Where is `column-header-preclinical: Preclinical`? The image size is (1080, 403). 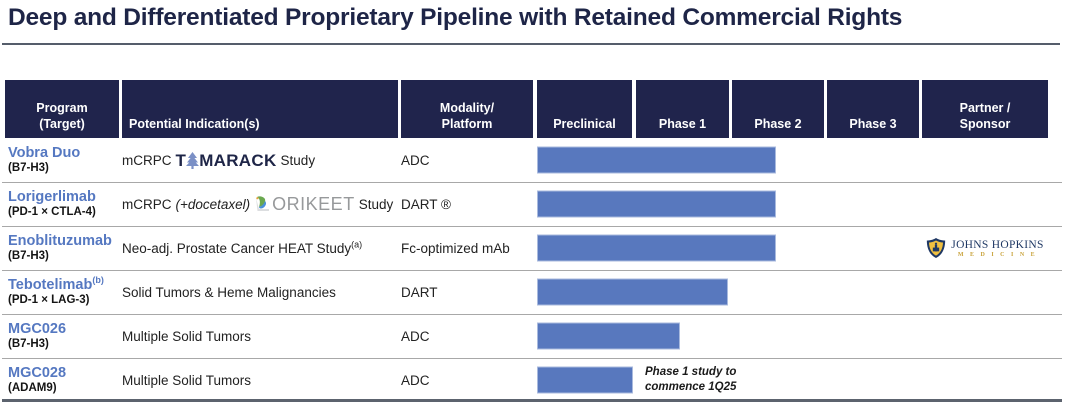
column-header-preclinical: Preclinical is located at coordinates (584, 109).